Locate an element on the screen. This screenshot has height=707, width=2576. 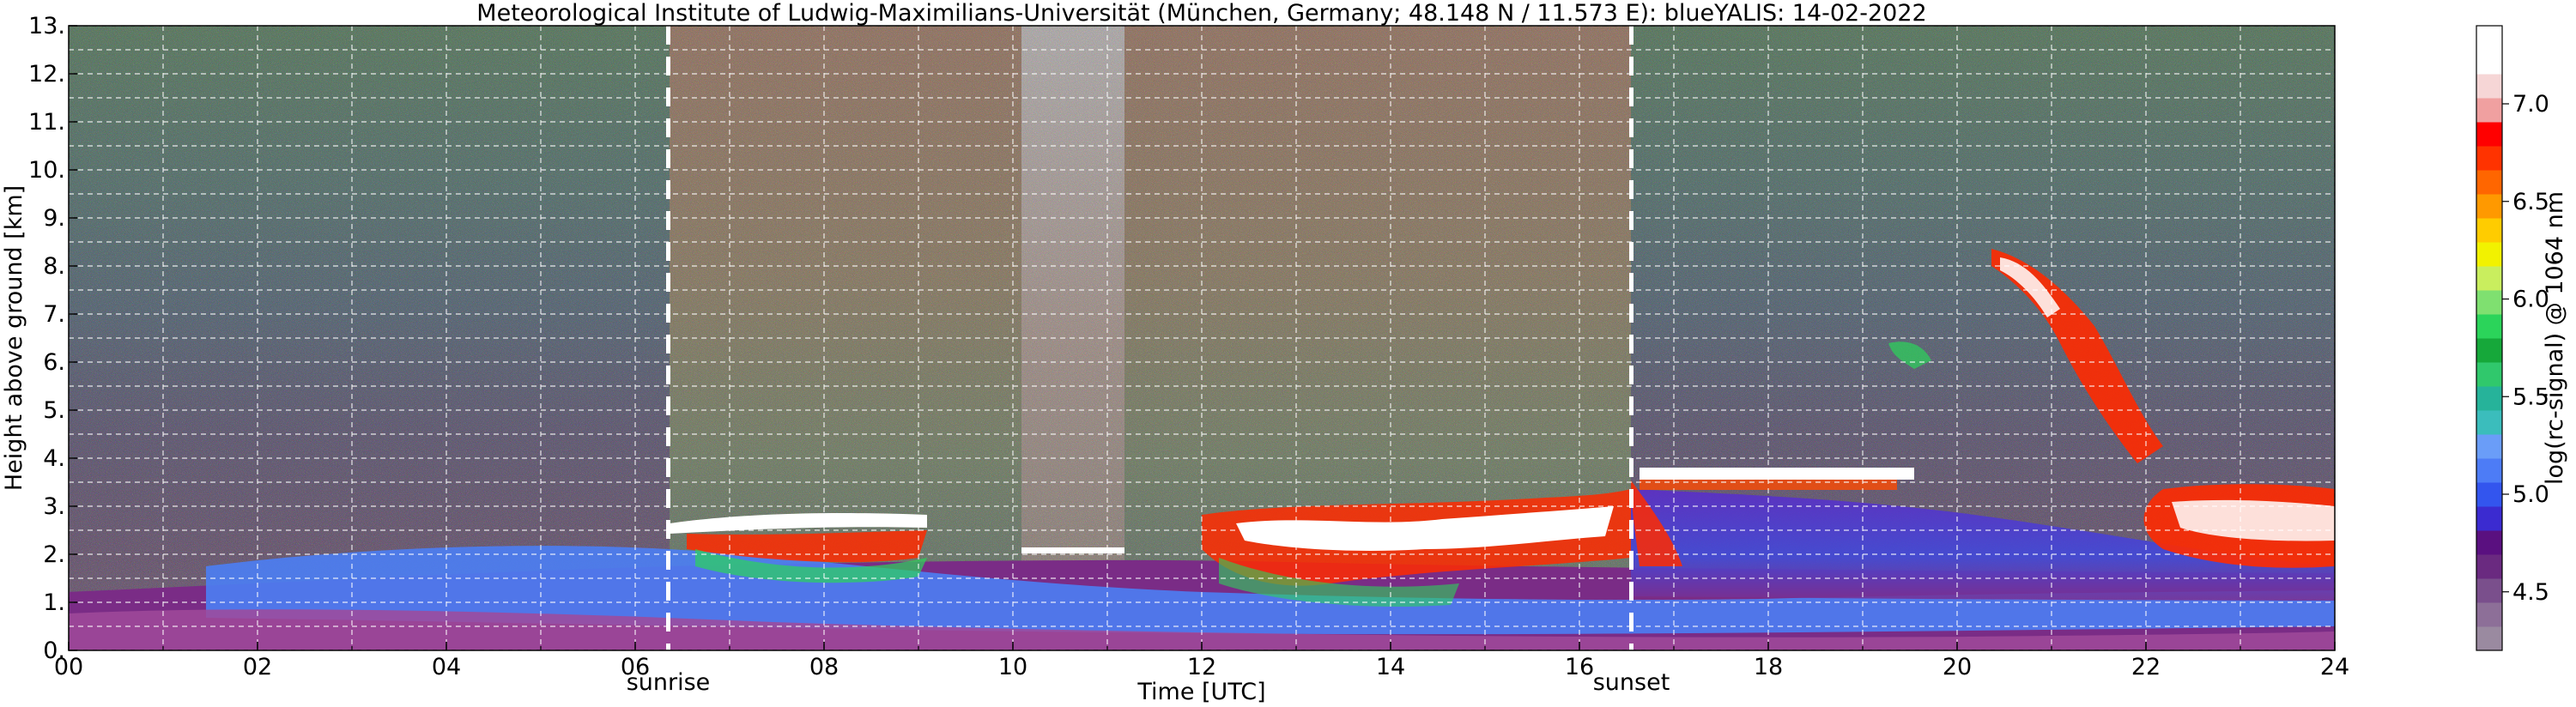
colorbar-tick-label: 6.0 is located at coordinates (2530, 300).